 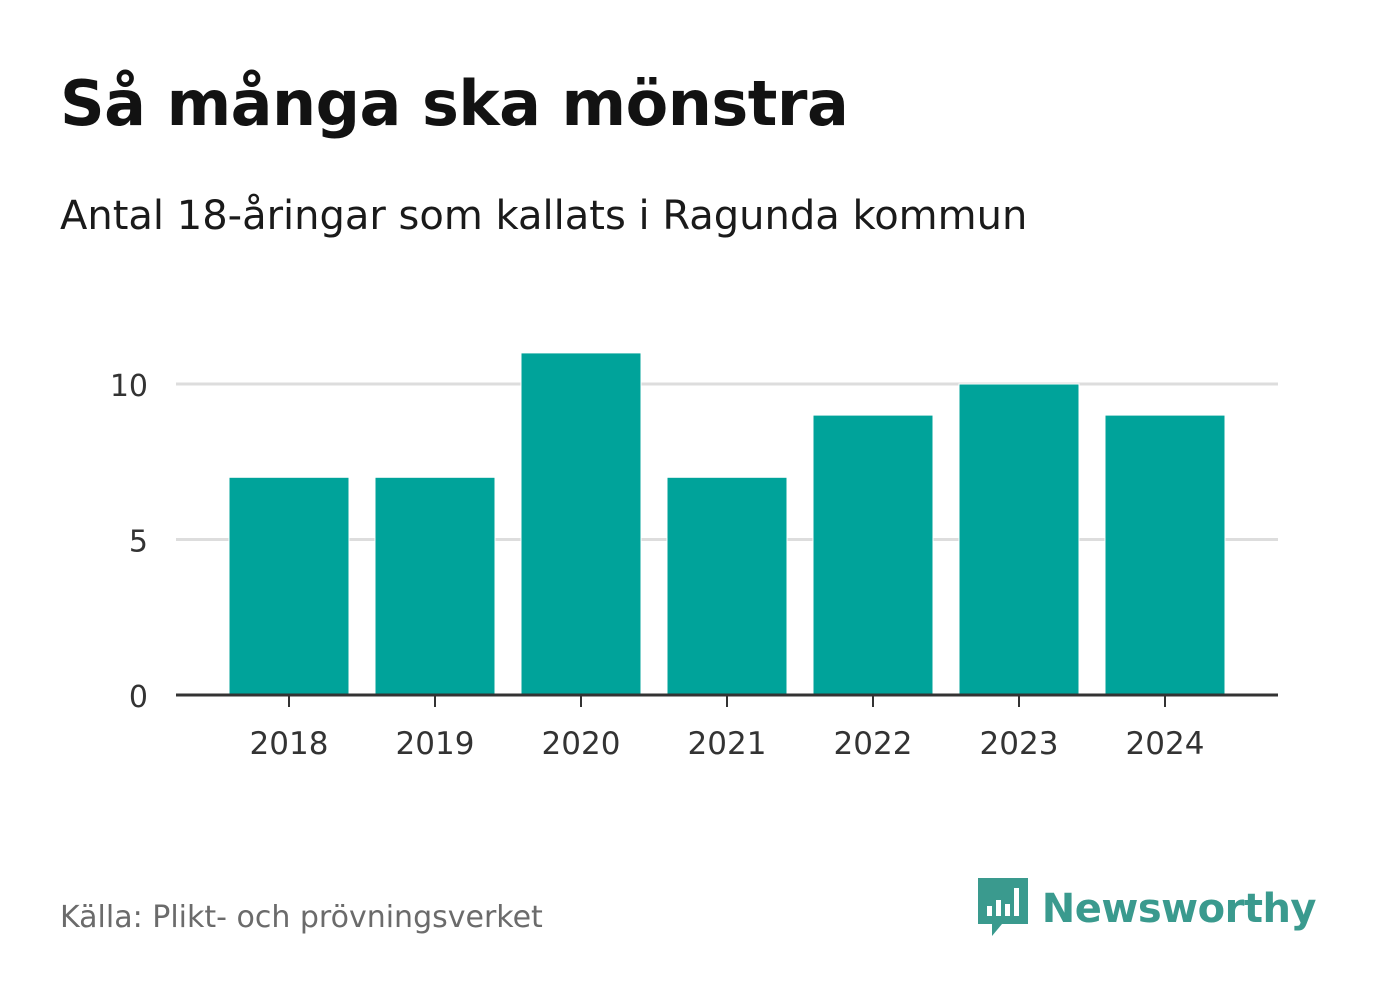 What do you see at coordinates (289, 586) in the screenshot?
I see `bar-2018` at bounding box center [289, 586].